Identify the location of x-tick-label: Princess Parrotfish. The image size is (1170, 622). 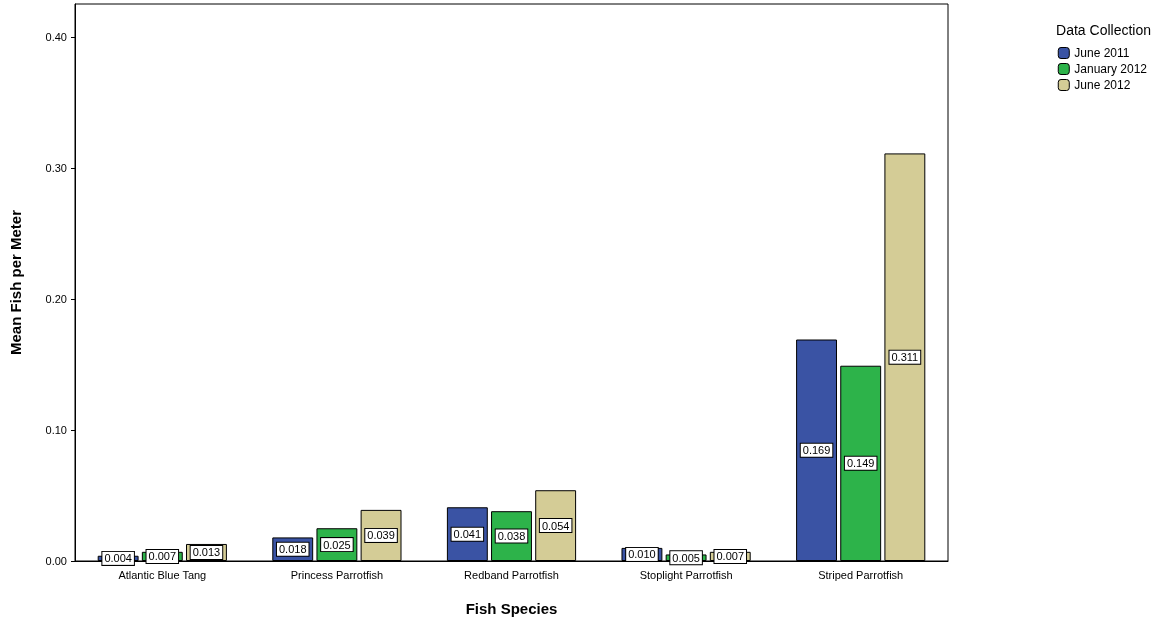
(337, 574).